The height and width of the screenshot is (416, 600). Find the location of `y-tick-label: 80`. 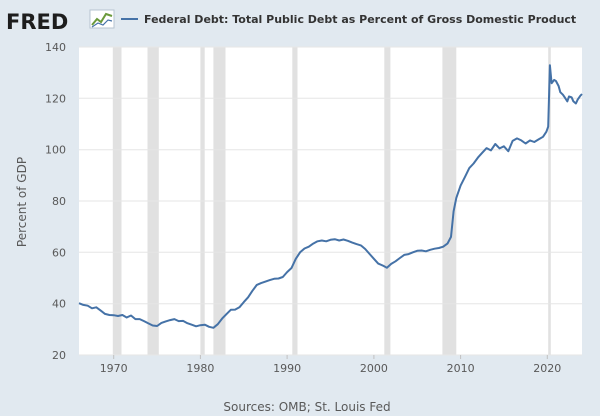

y-tick-label: 80 is located at coordinates (59, 201).